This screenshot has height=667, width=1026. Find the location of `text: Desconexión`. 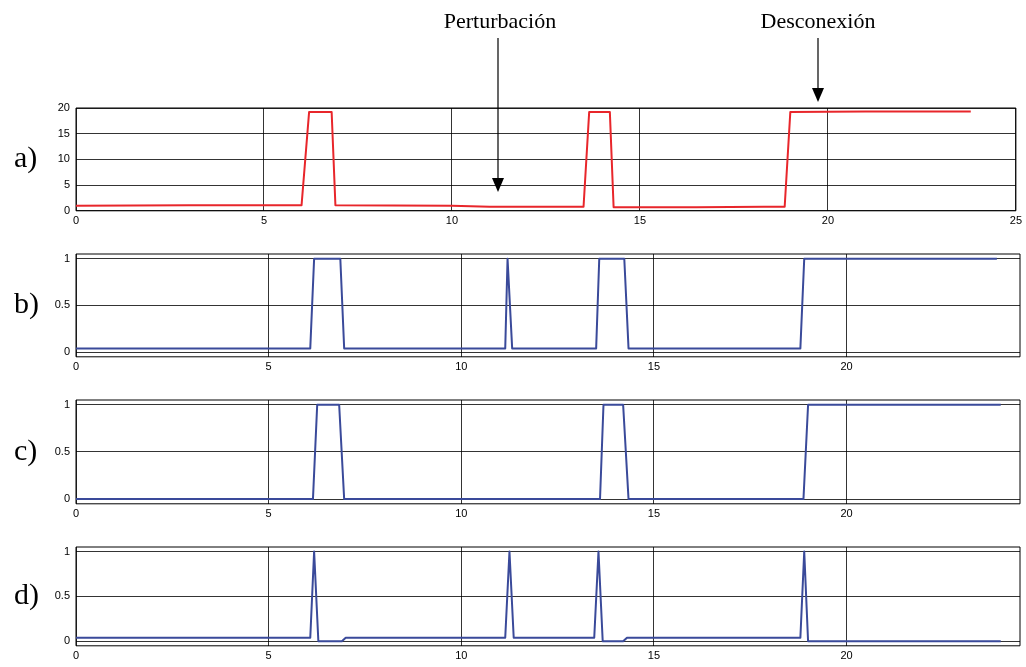

text: Desconexión is located at coordinates (818, 20).